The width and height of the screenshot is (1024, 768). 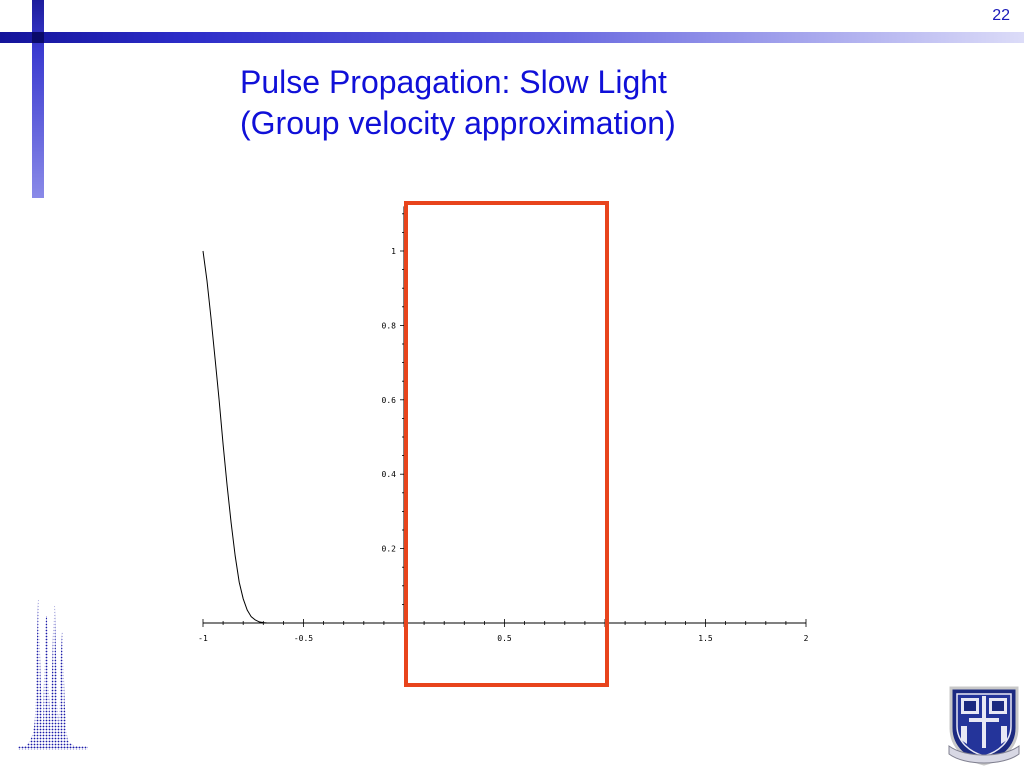 What do you see at coordinates (506, 444) in the screenshot?
I see `medium-highlight-box` at bounding box center [506, 444].